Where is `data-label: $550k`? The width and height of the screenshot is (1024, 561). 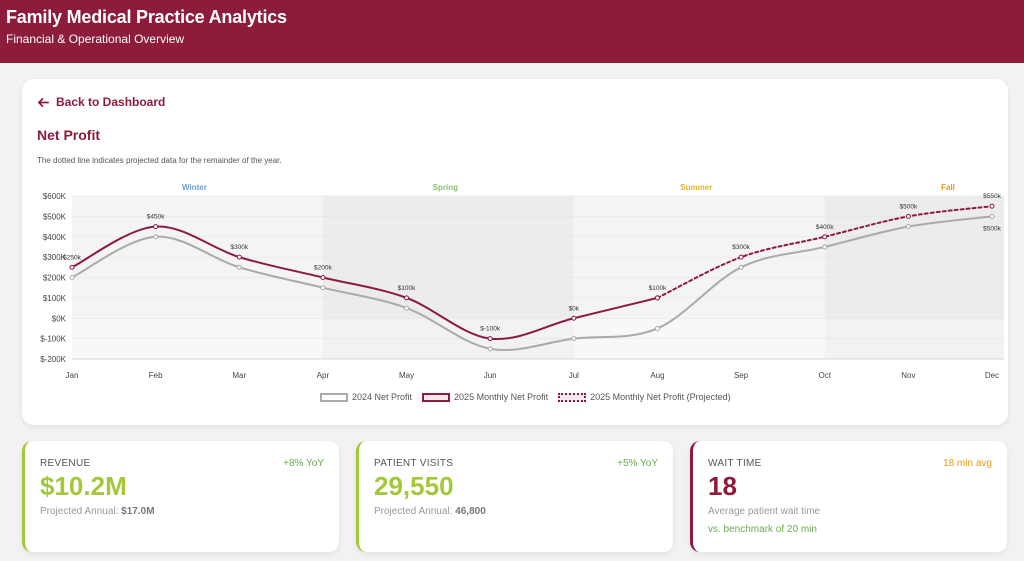
data-label: $550k is located at coordinates (992, 196).